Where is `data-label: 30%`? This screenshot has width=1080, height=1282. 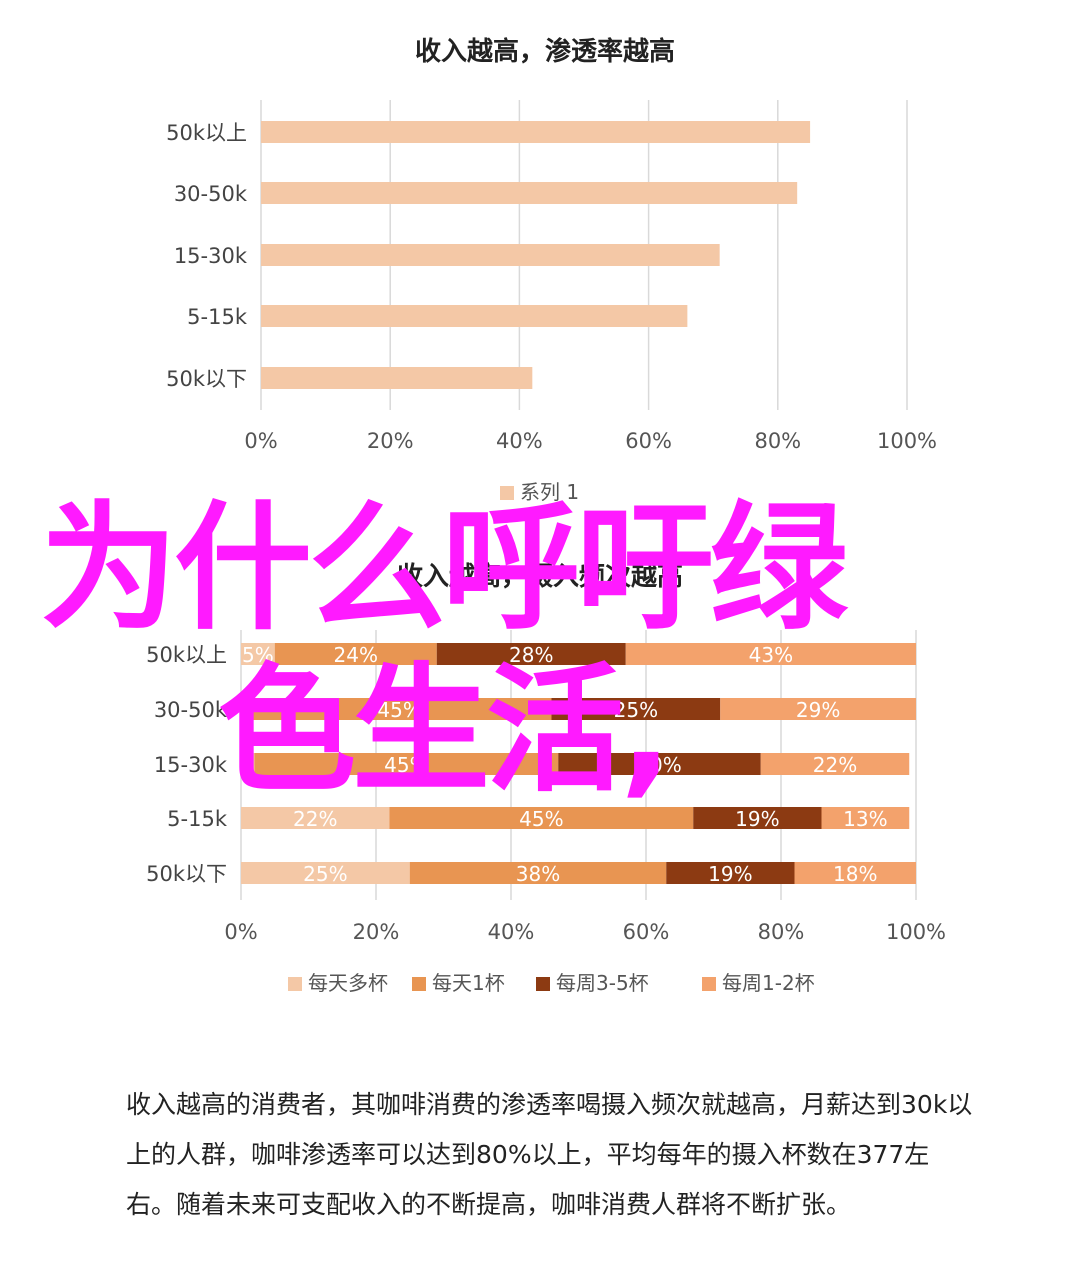 data-label: 30% is located at coordinates (659, 765).